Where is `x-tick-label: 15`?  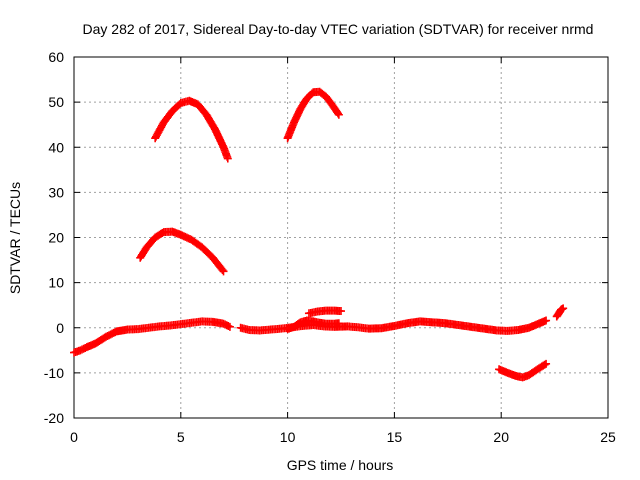 x-tick-label: 15 is located at coordinates (395, 437).